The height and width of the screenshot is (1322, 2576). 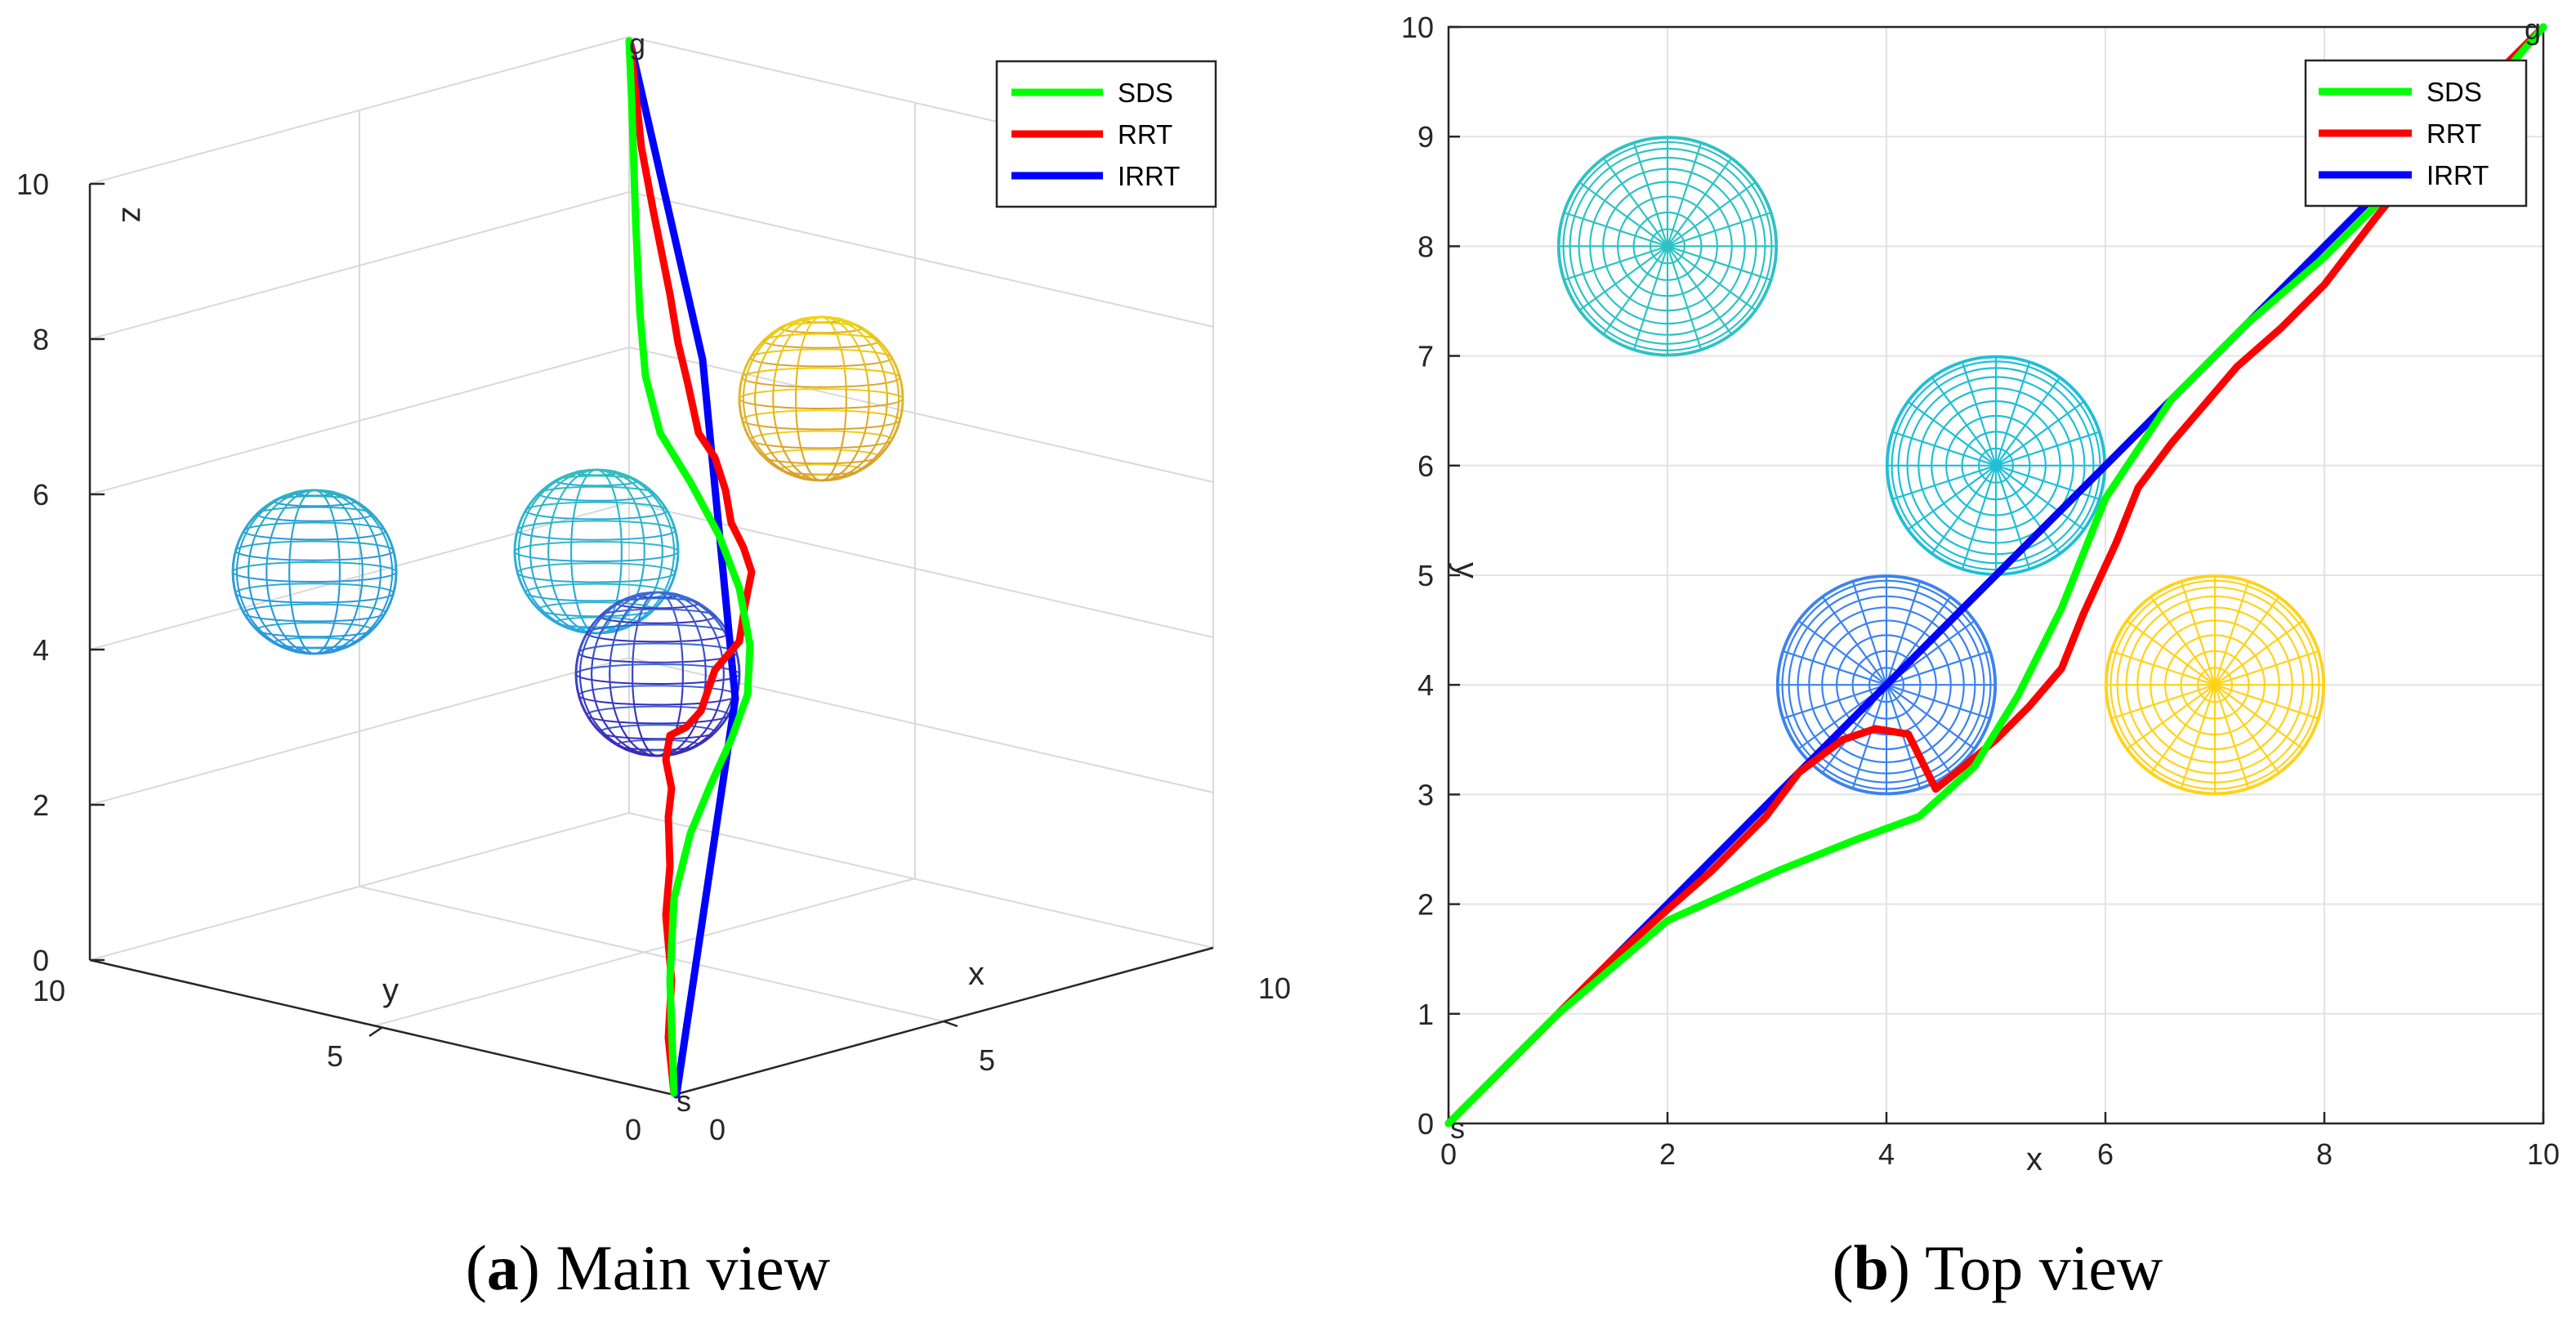 What do you see at coordinates (683, 1101) in the screenshot?
I see `main-view-start-label: s` at bounding box center [683, 1101].